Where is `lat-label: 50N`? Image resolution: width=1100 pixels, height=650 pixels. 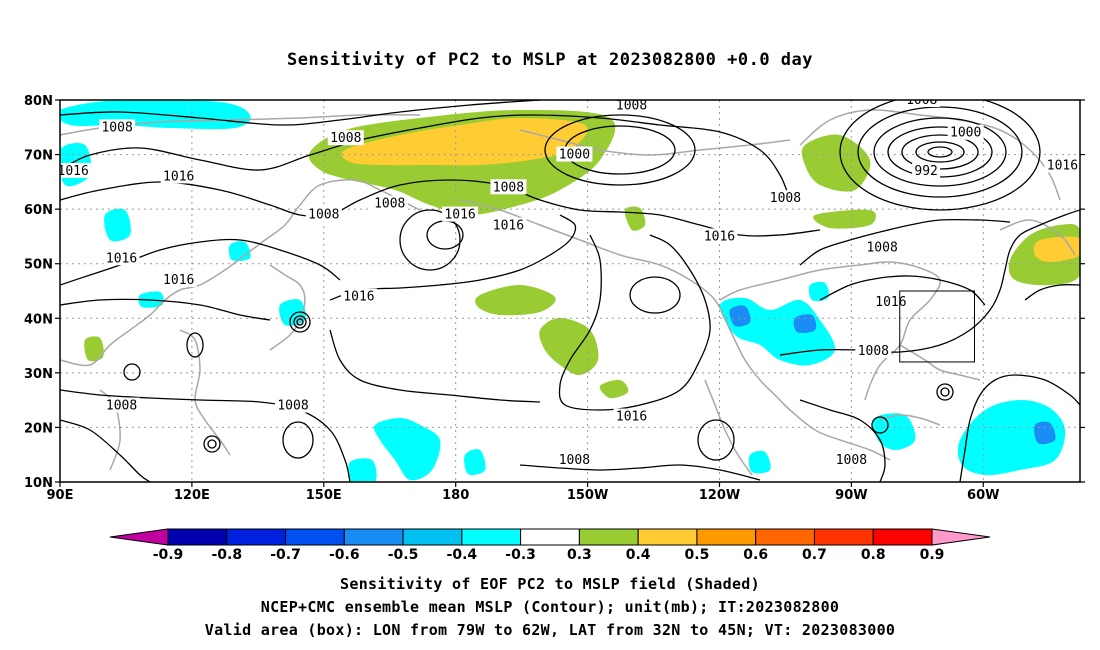 lat-label: 50N is located at coordinates (38, 265).